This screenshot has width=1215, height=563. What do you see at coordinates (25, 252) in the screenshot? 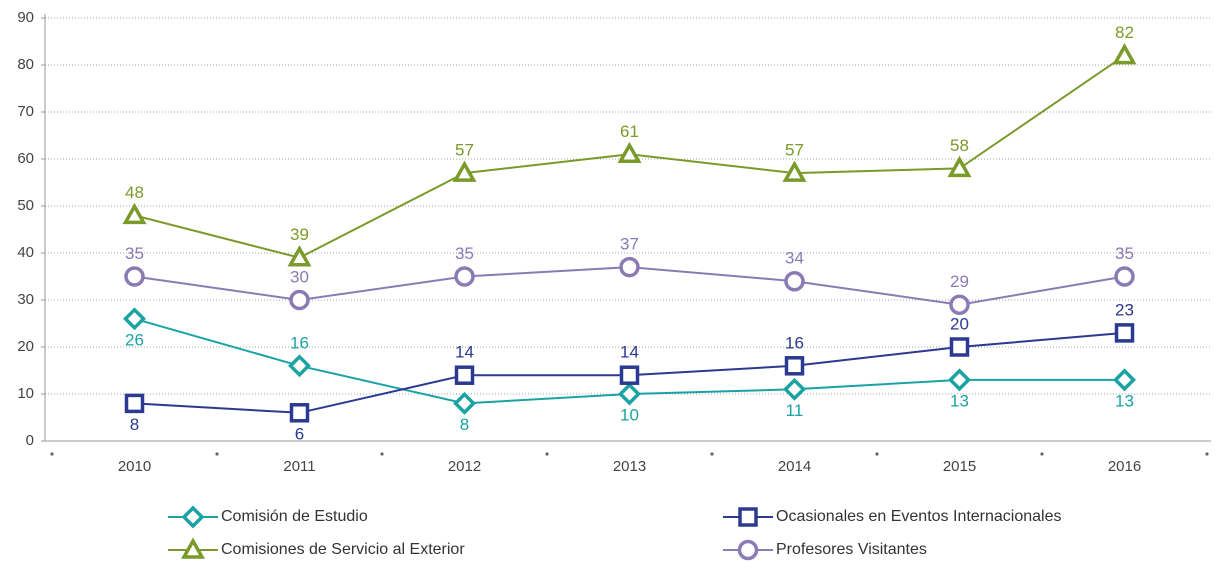
I see `y-tick-label: 40` at bounding box center [25, 252].